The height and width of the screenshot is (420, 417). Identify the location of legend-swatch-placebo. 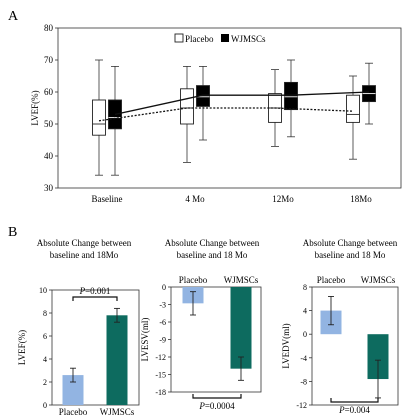
(179, 38).